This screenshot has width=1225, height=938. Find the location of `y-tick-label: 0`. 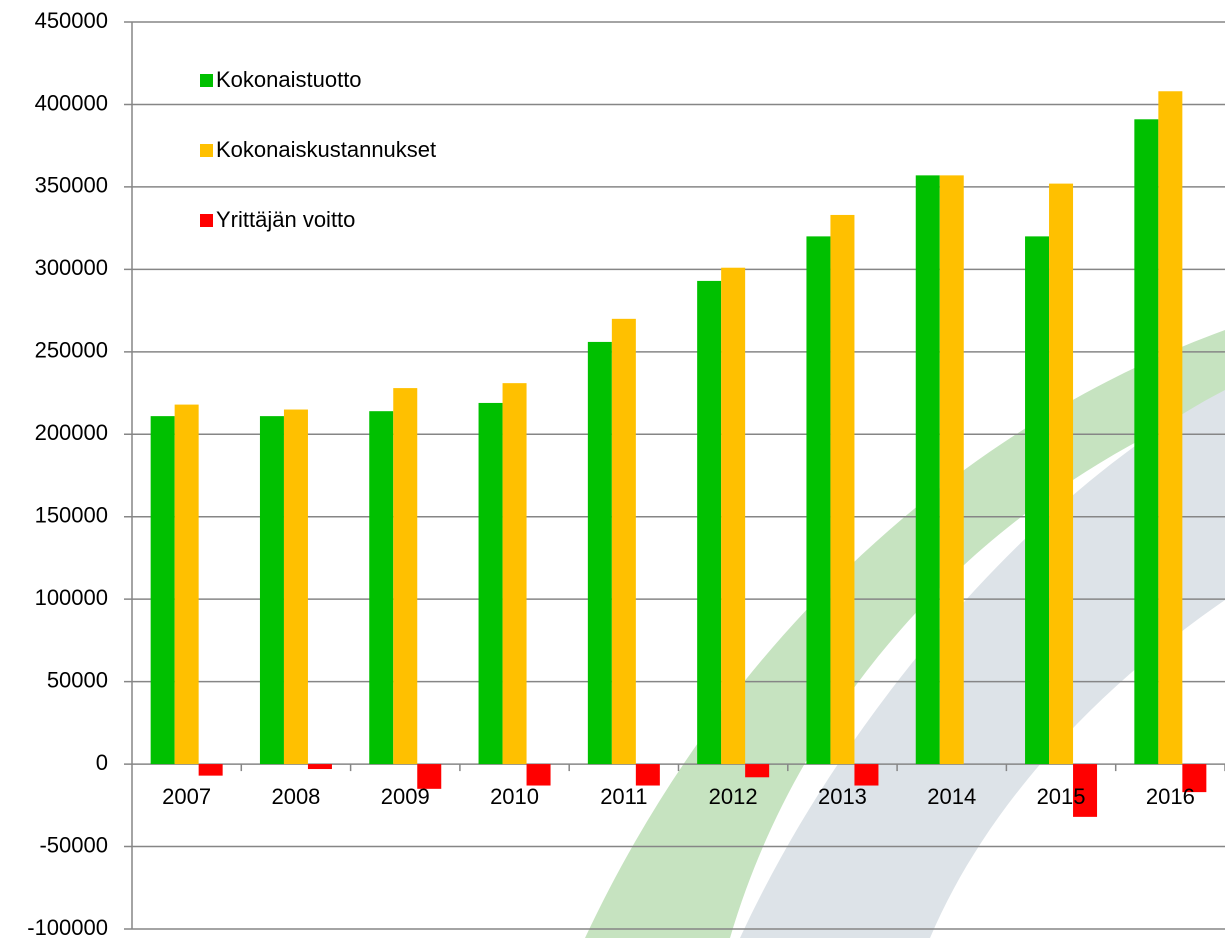

y-tick-label: 0 is located at coordinates (102, 762).